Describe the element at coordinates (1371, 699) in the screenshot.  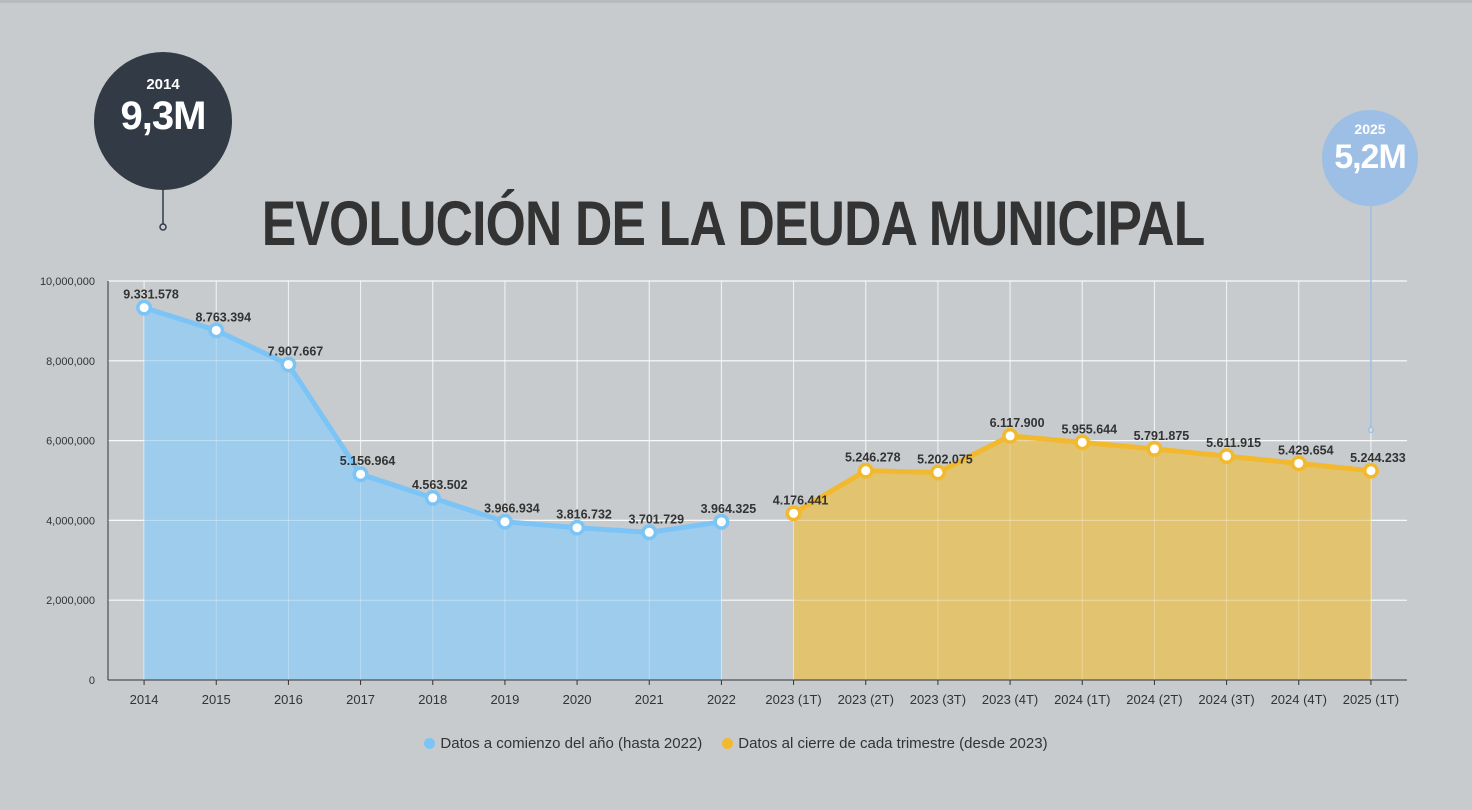
I see `x-tick-label: 2025 (1T)` at that location.